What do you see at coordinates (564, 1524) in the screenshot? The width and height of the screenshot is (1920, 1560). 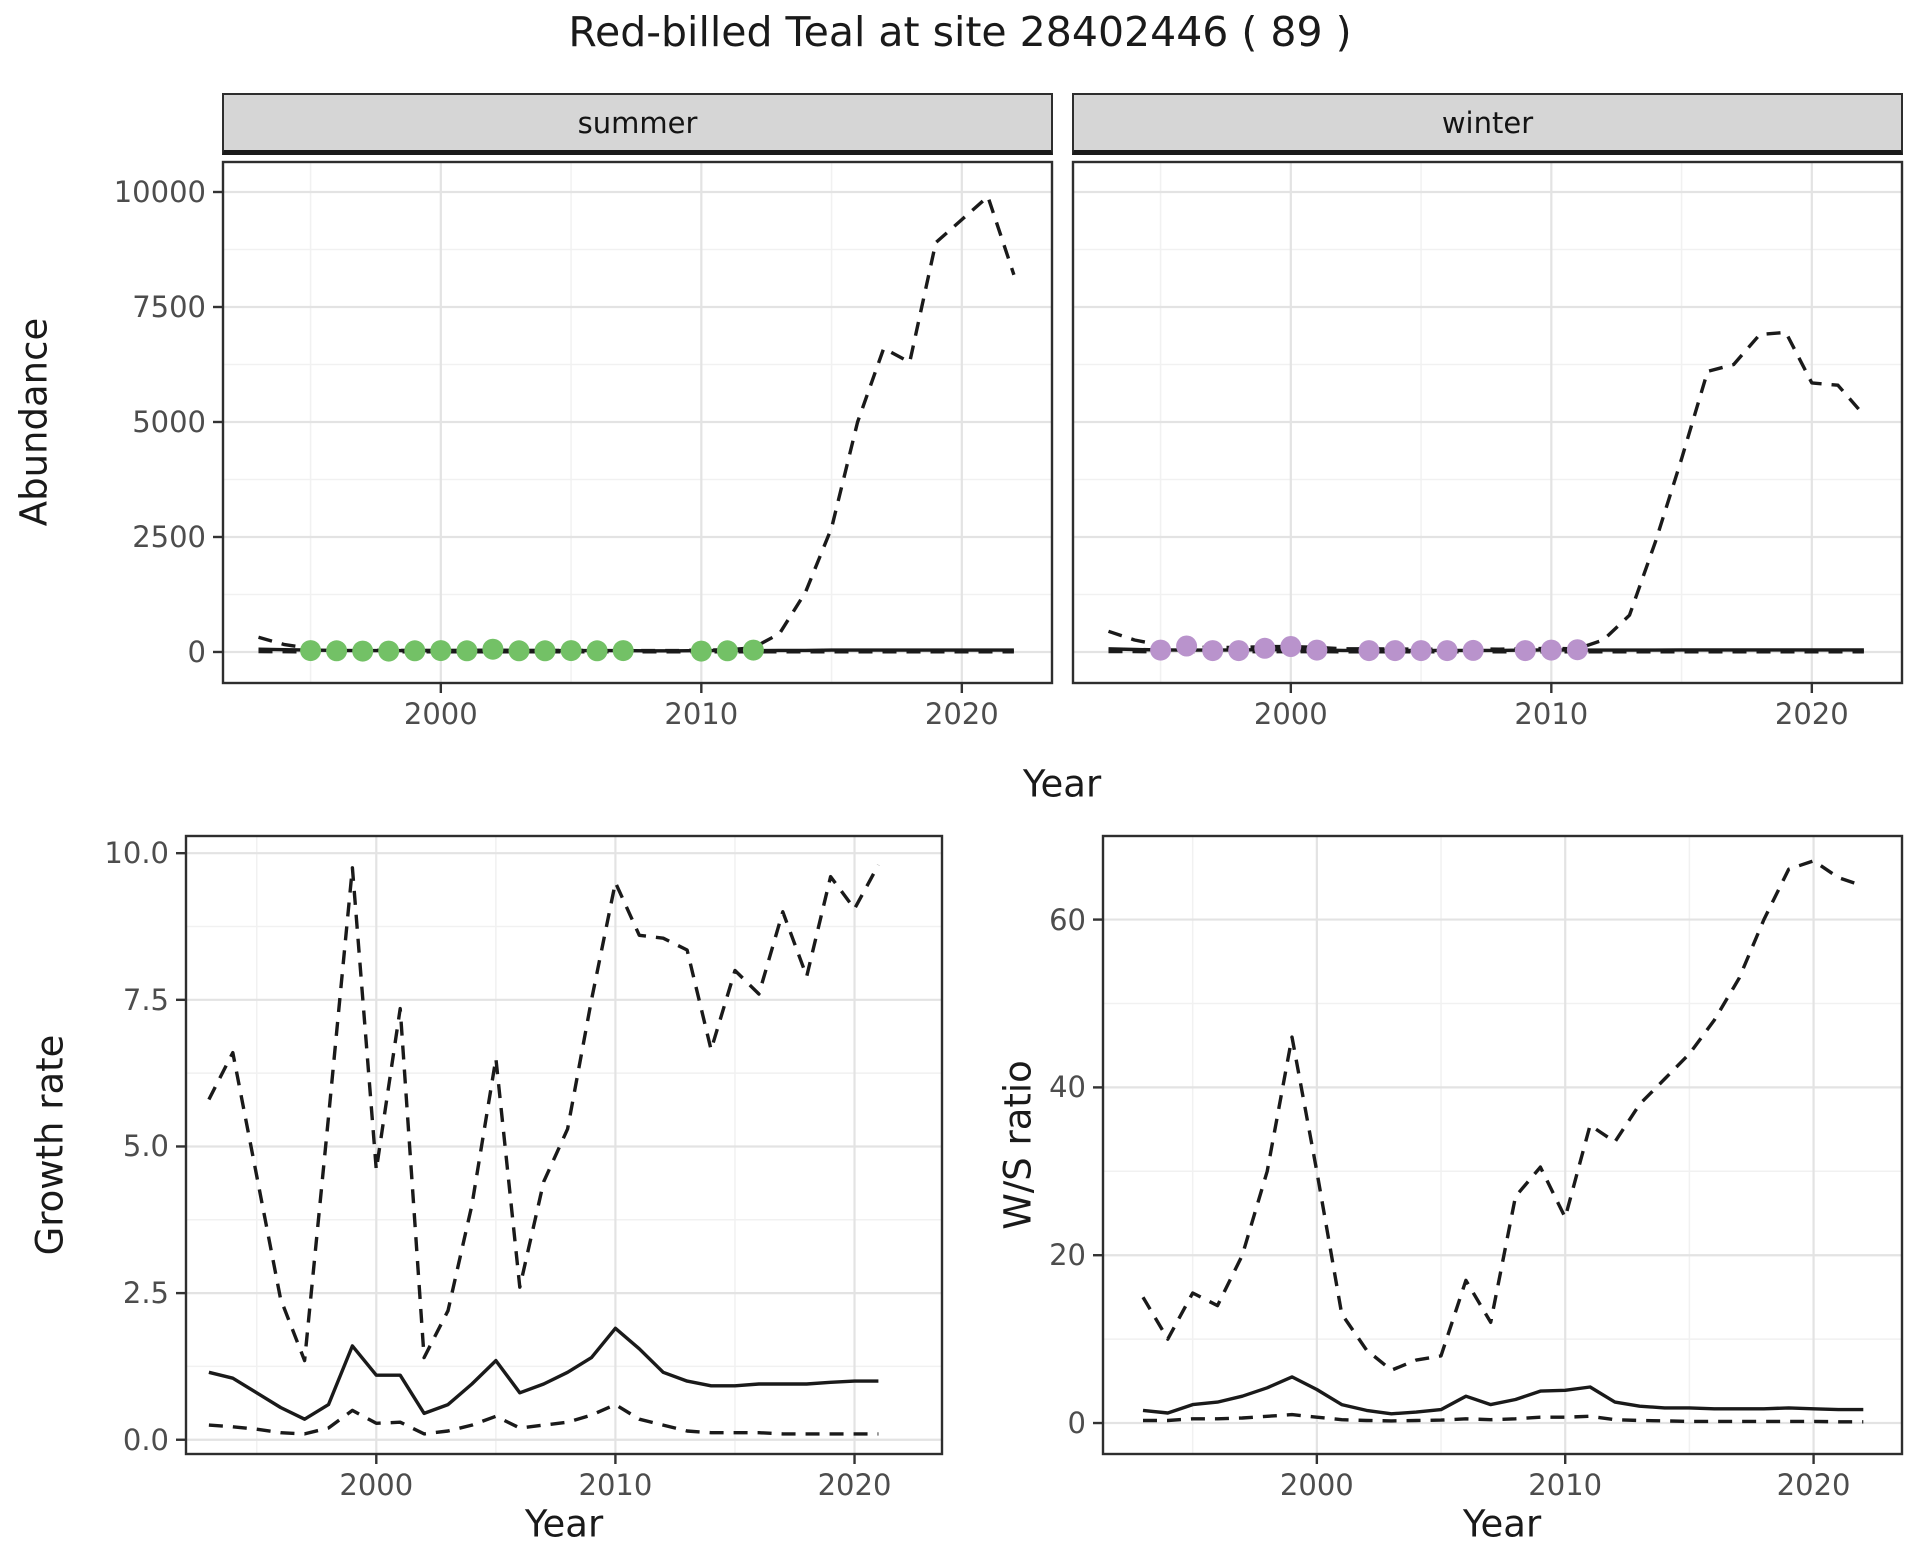 I see `x-axis-title-year-growth: Year` at bounding box center [564, 1524].